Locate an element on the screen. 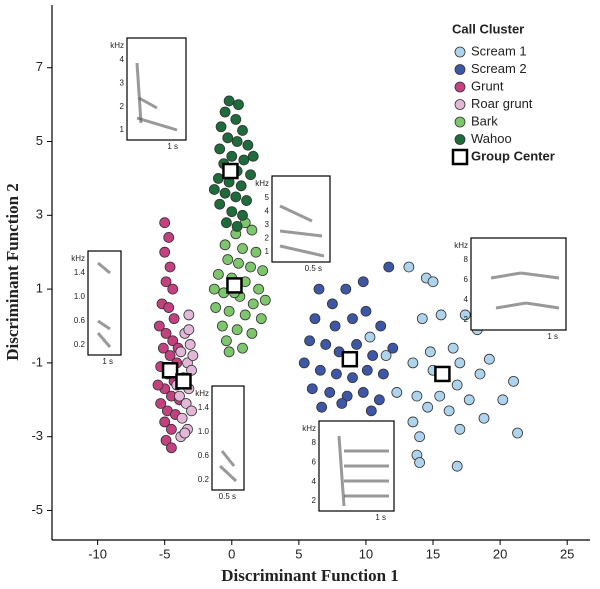 The width and height of the screenshot is (600, 589). inset-duration: 0.5 s is located at coordinates (313, 268).